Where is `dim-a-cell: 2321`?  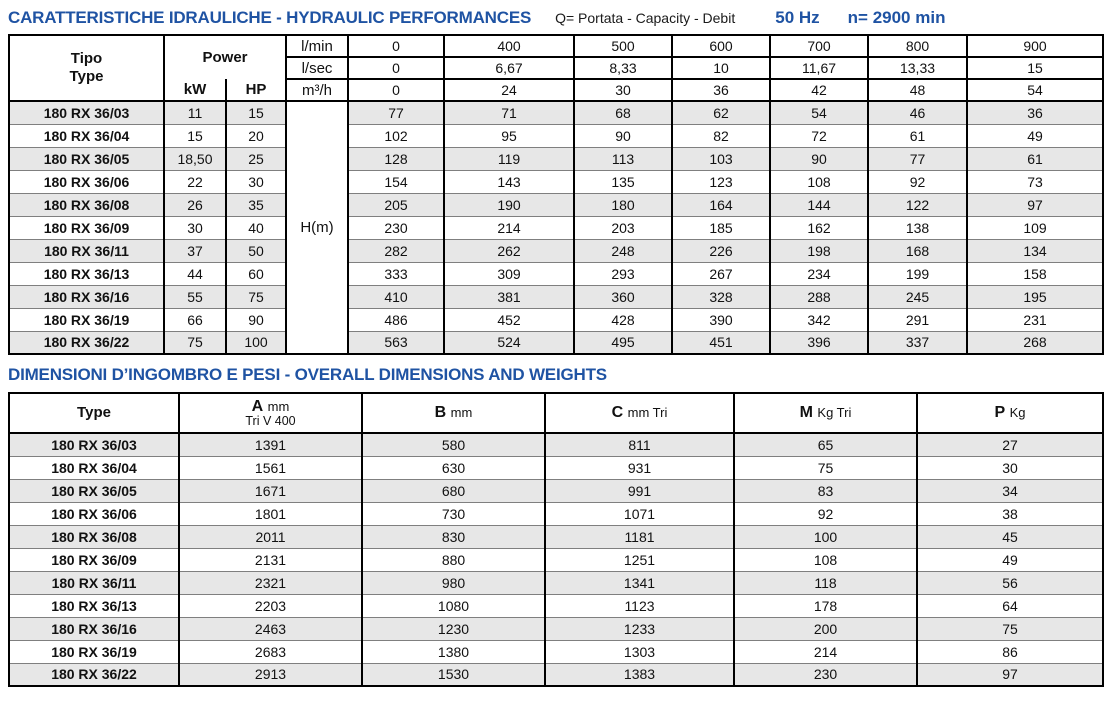
dim-a-cell: 2321 is located at coordinates (270, 582).